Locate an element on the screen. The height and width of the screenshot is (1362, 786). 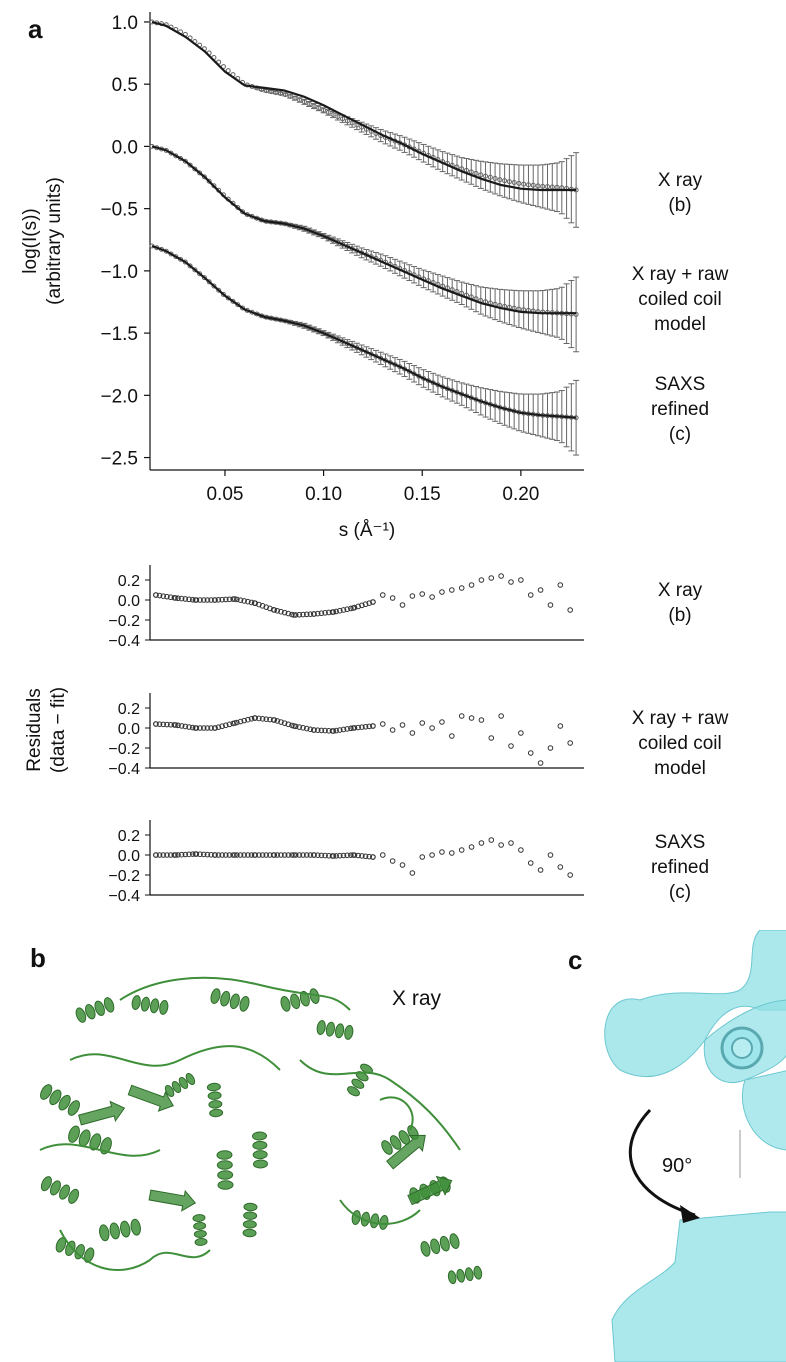
saxs-density-map is located at coordinates (695, 1146).